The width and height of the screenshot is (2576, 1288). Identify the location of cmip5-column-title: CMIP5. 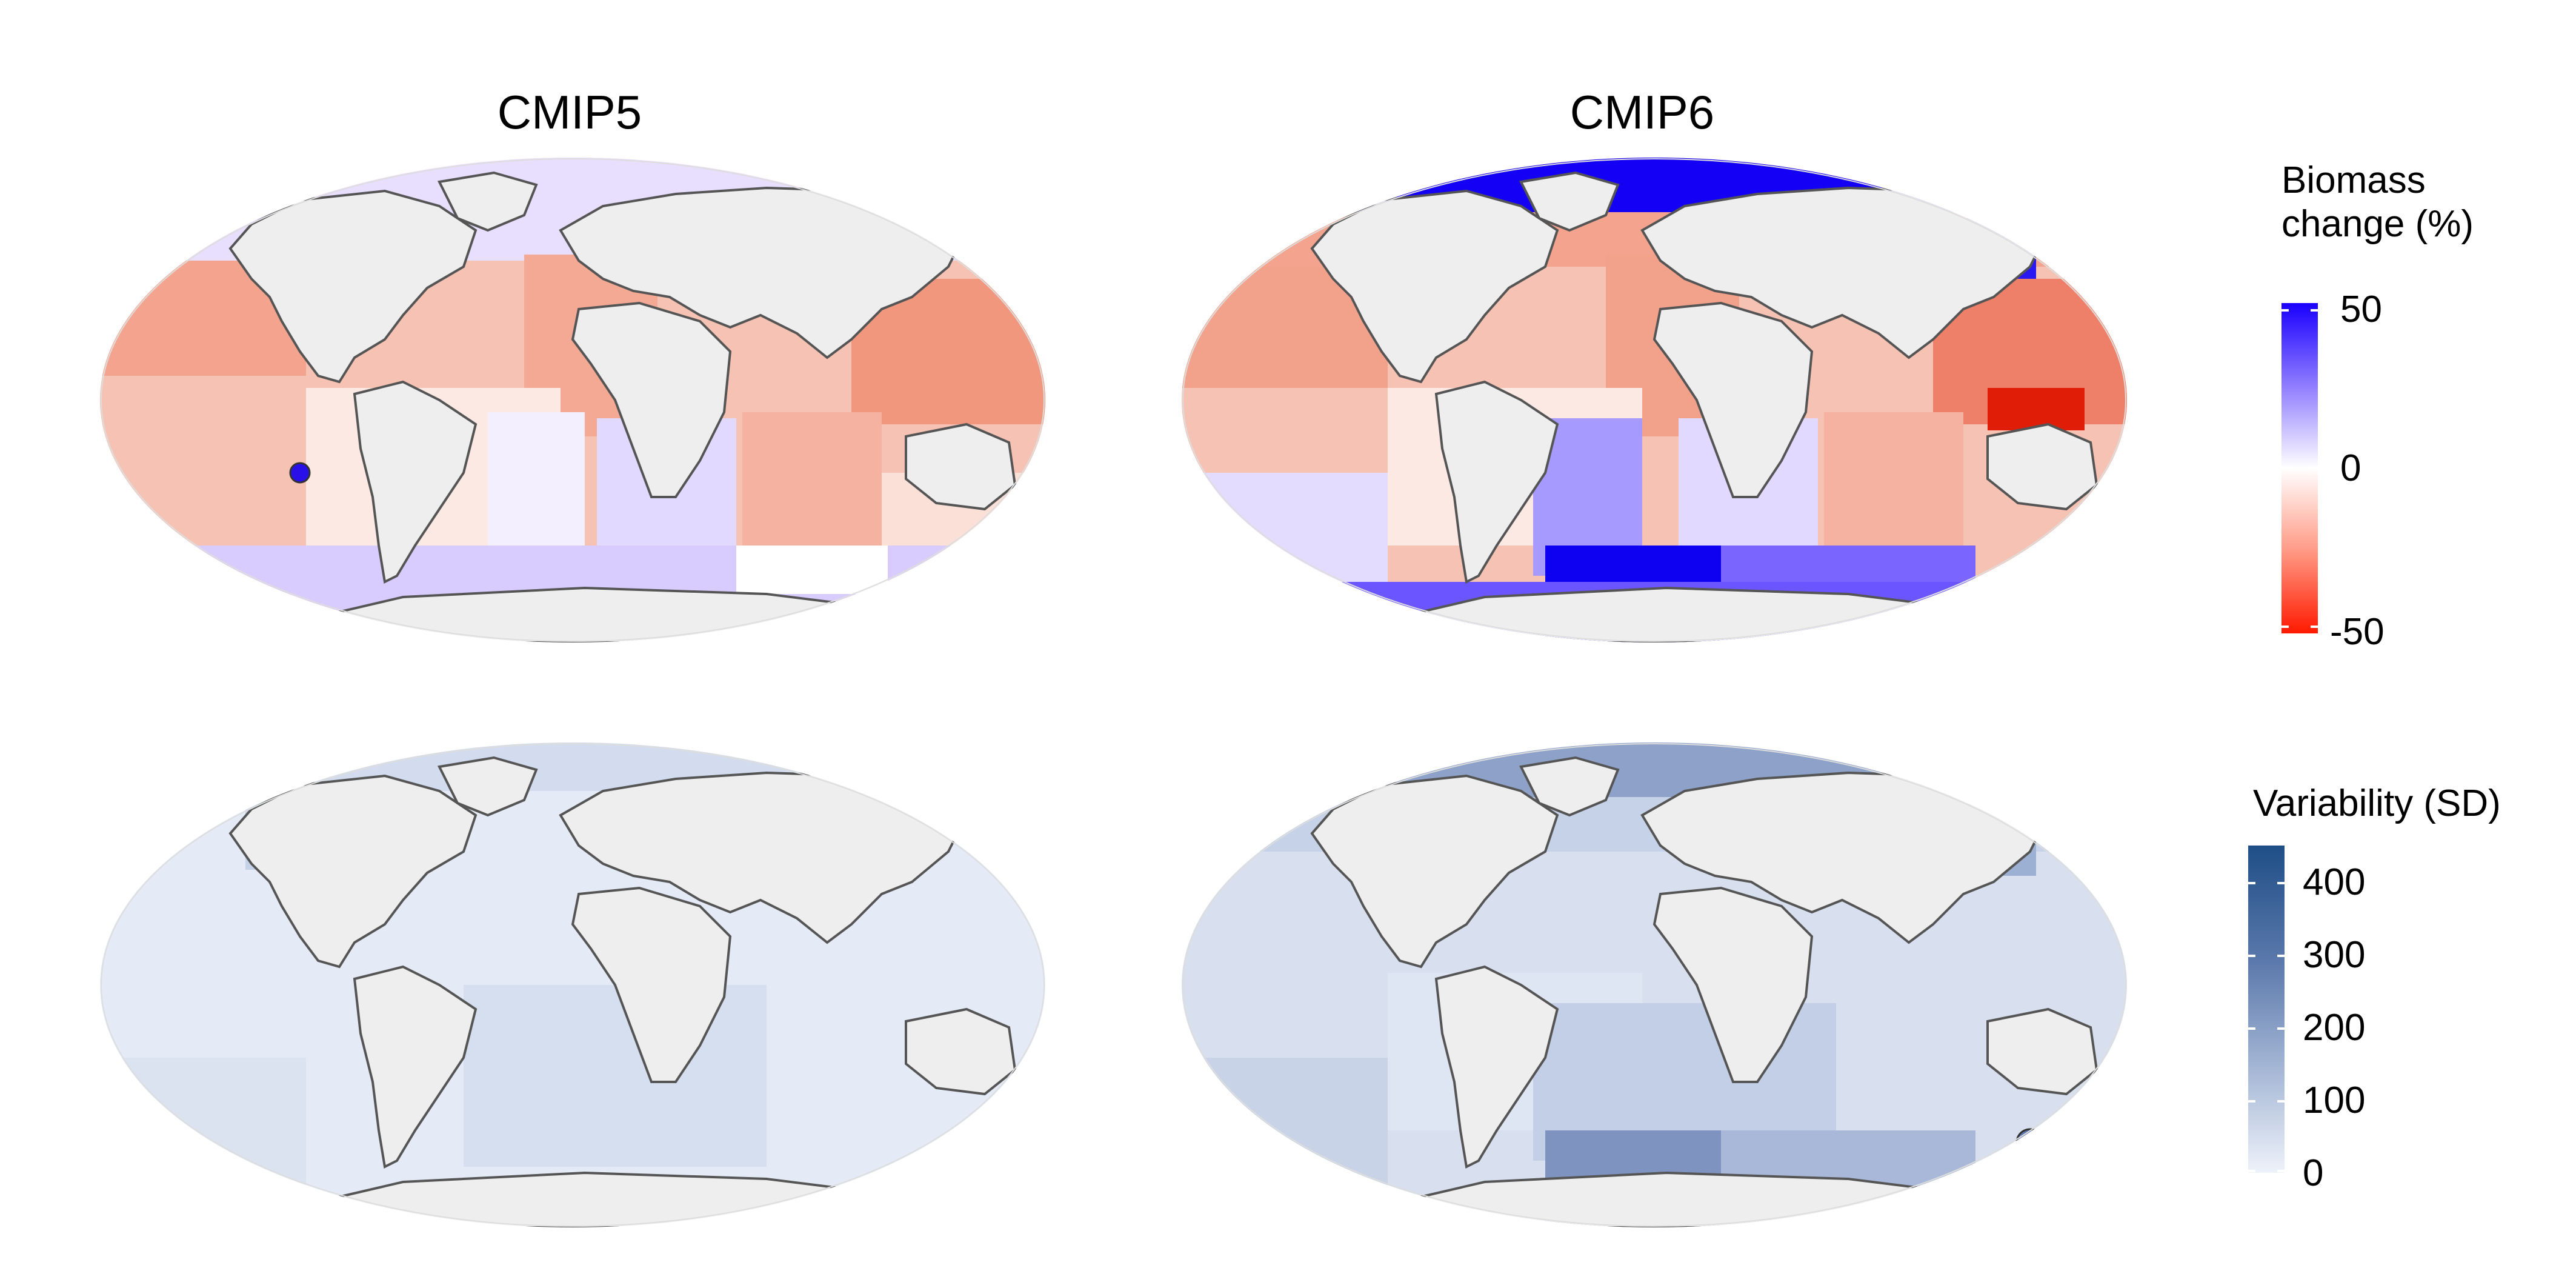
(569, 112).